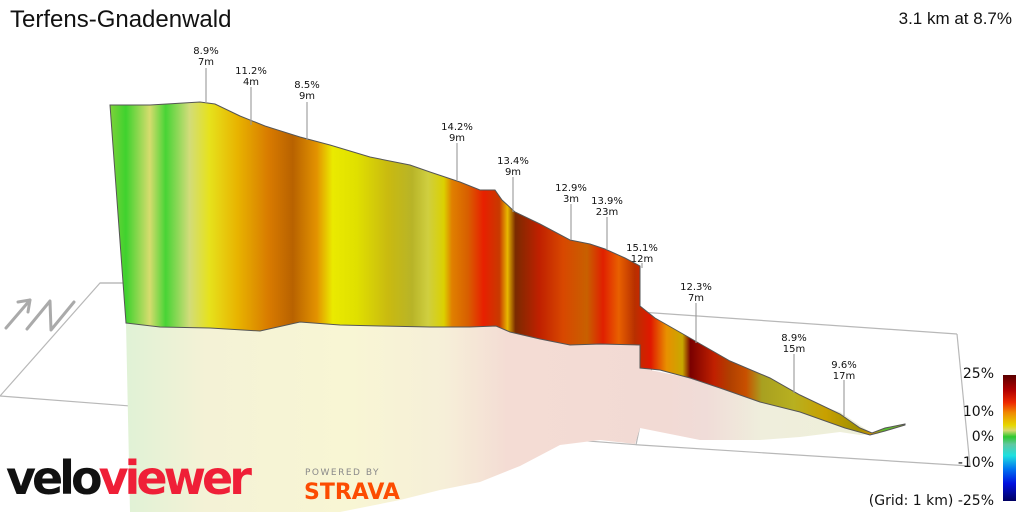 Image resolution: width=1024 pixels, height=512 pixels. Describe the element at coordinates (911, 501) in the screenshot. I see `grid-note: (Grid: 1 km)` at that location.